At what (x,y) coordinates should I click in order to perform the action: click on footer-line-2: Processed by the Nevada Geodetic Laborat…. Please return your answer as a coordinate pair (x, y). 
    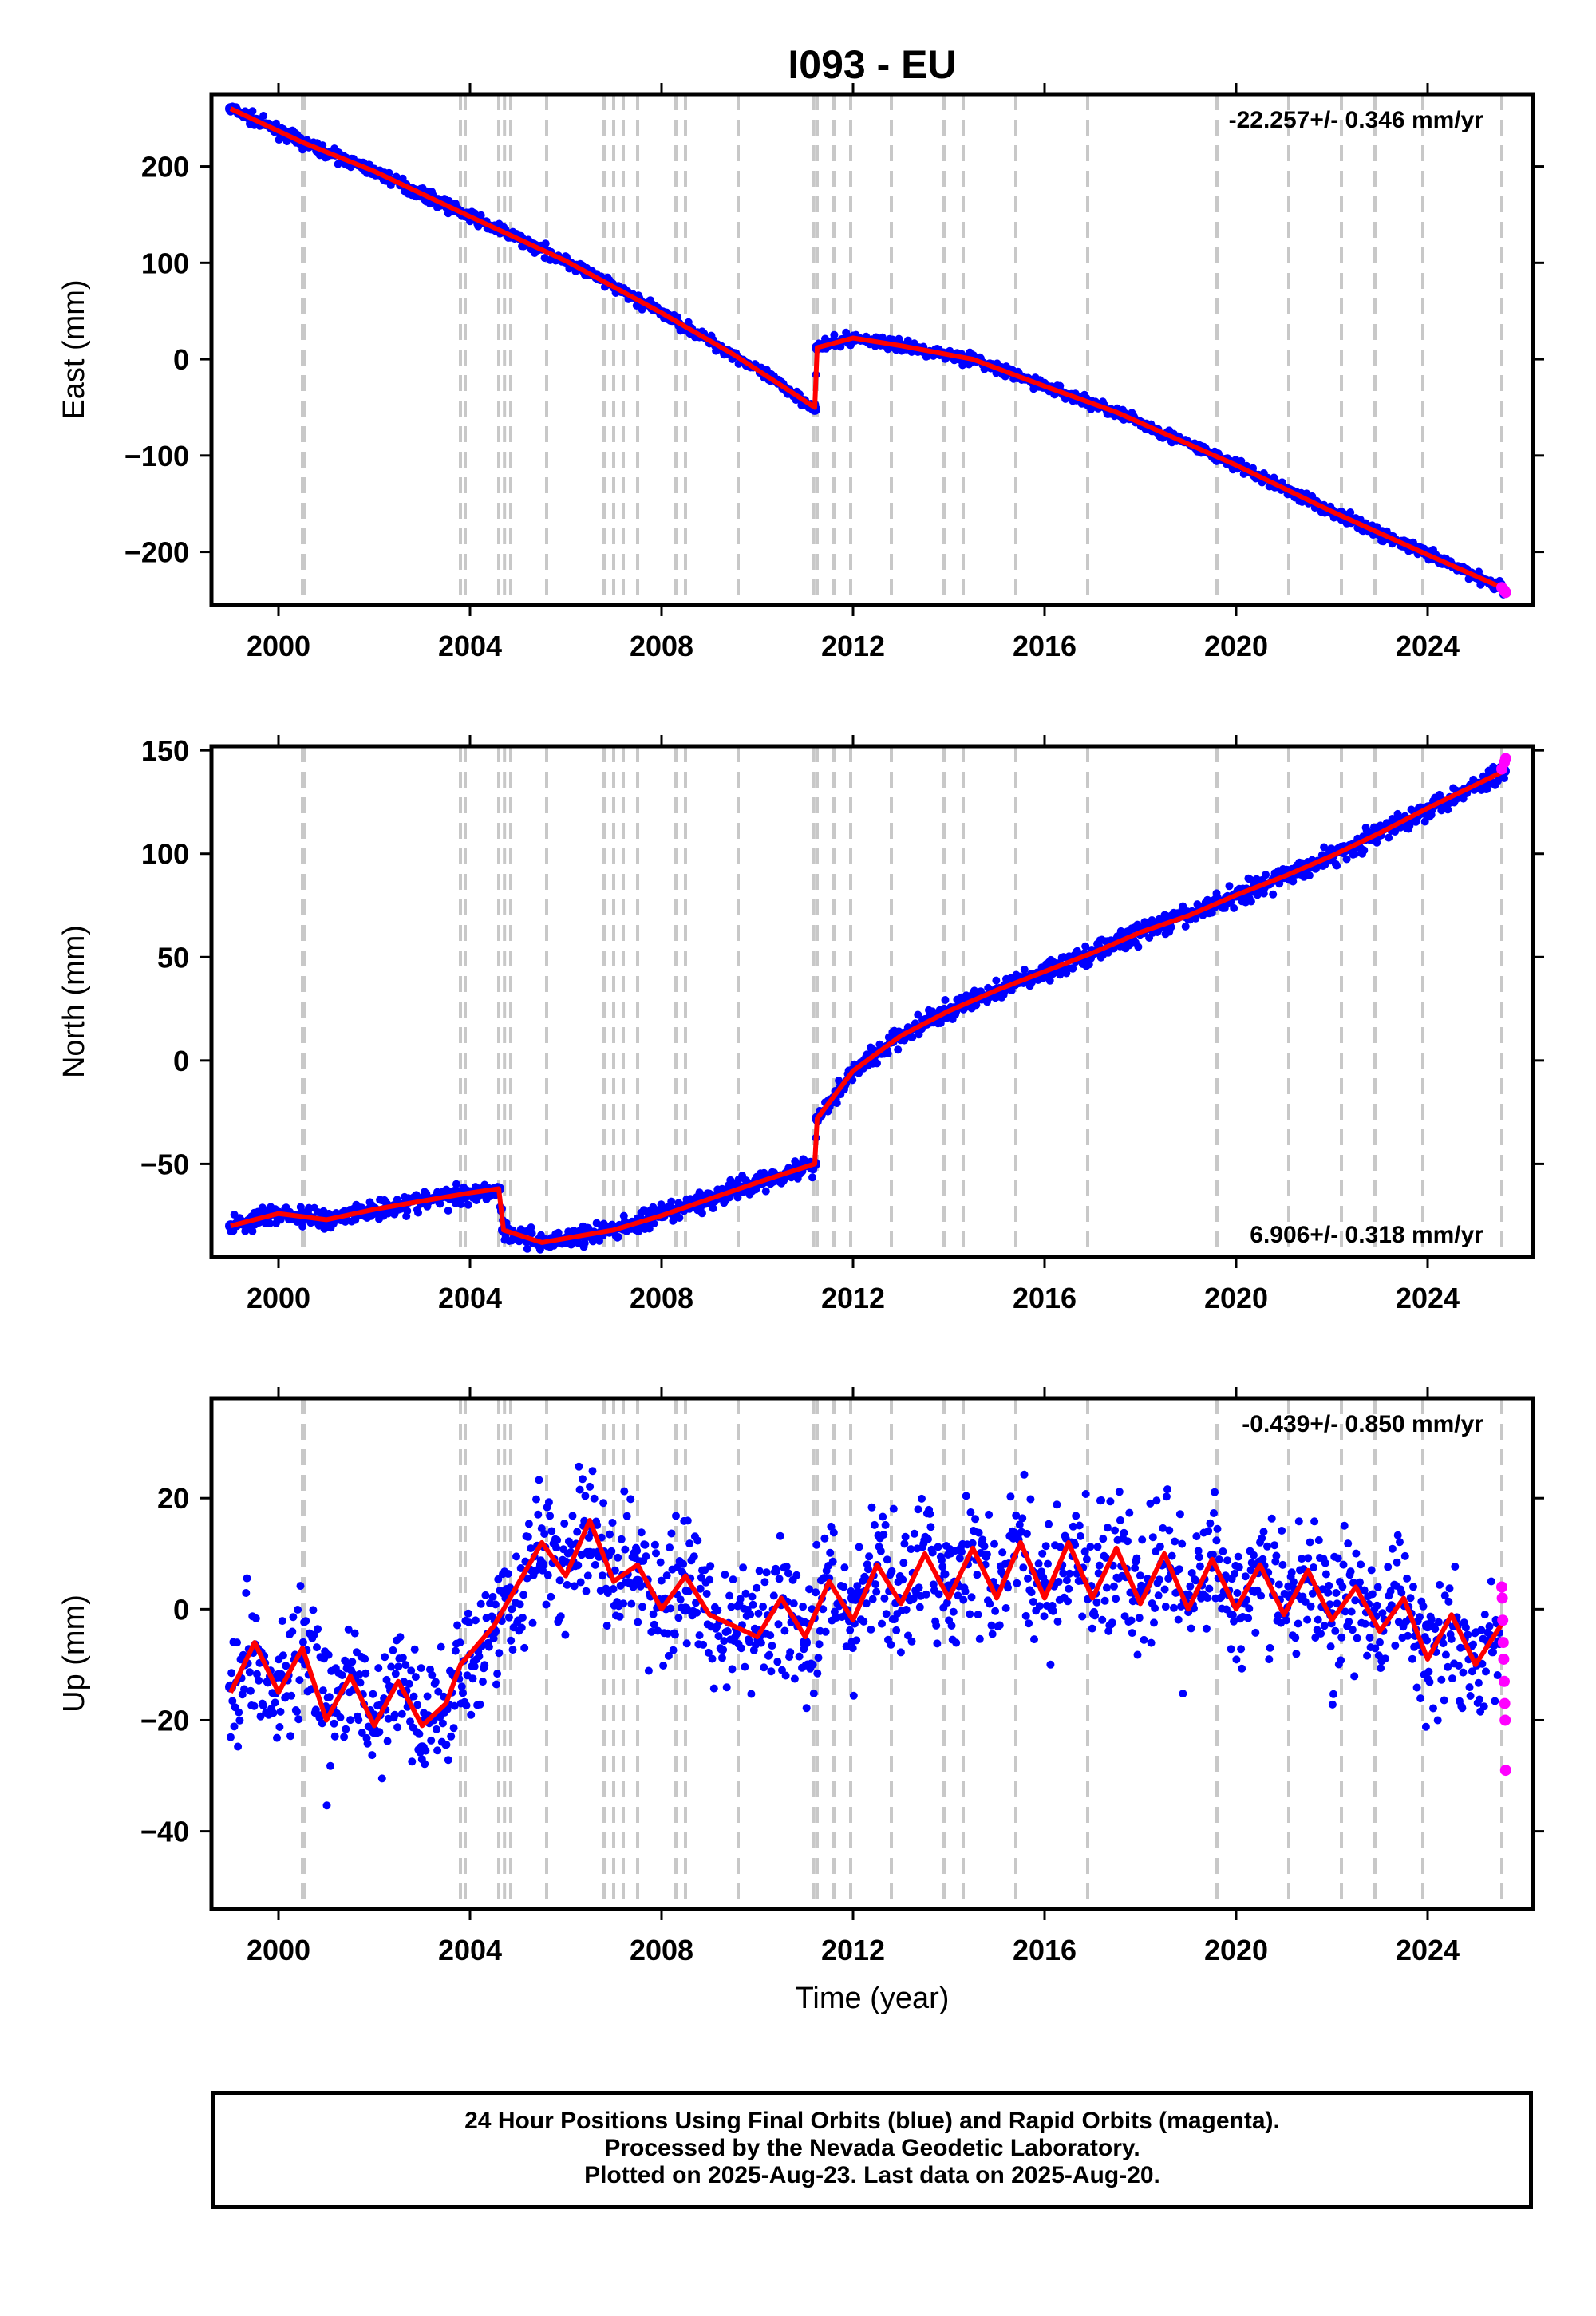
    Looking at the image, I should click on (872, 2148).